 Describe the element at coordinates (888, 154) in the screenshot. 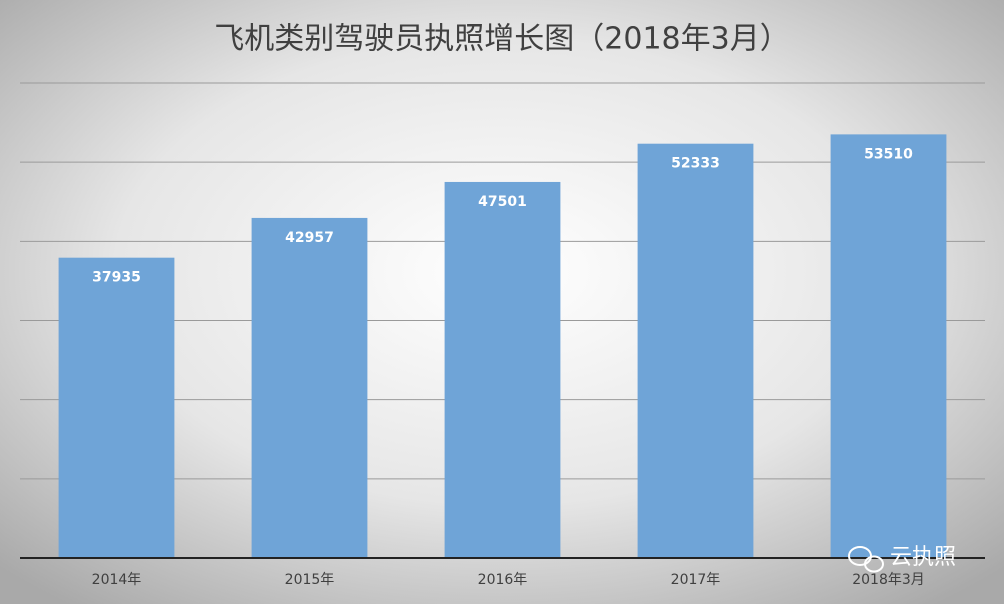

I see `value-label: 53510` at that location.